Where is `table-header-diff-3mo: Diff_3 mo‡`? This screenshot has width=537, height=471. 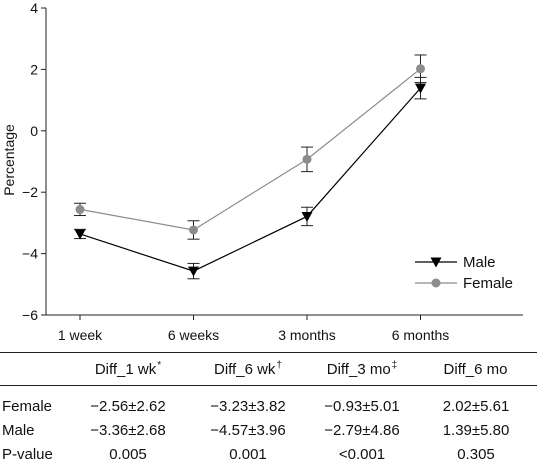
table-header-diff-3mo: Diff_3 mo‡ is located at coordinates (362, 369).